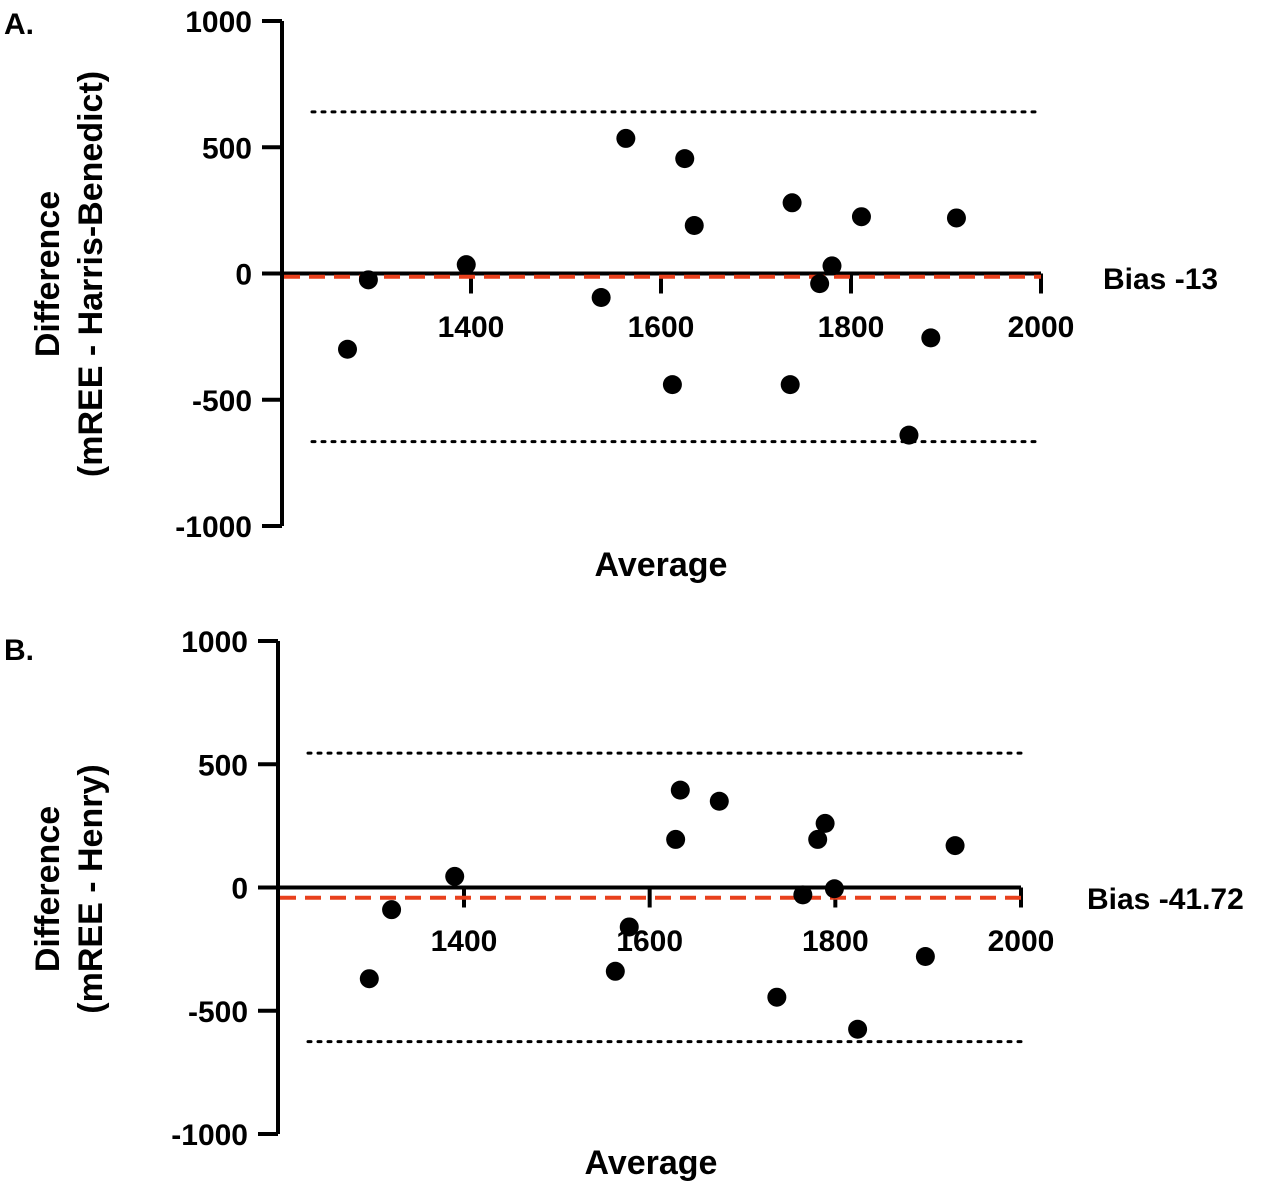  Describe the element at coordinates (243, 275) in the screenshot. I see `panel-a-y-tick-label-2: 0` at that location.